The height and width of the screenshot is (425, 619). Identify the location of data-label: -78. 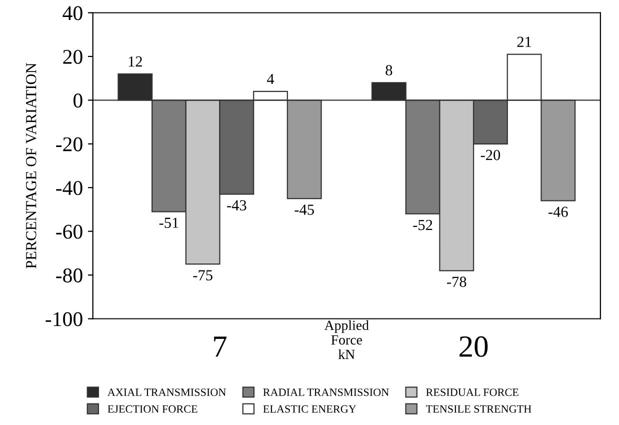
(456, 281).